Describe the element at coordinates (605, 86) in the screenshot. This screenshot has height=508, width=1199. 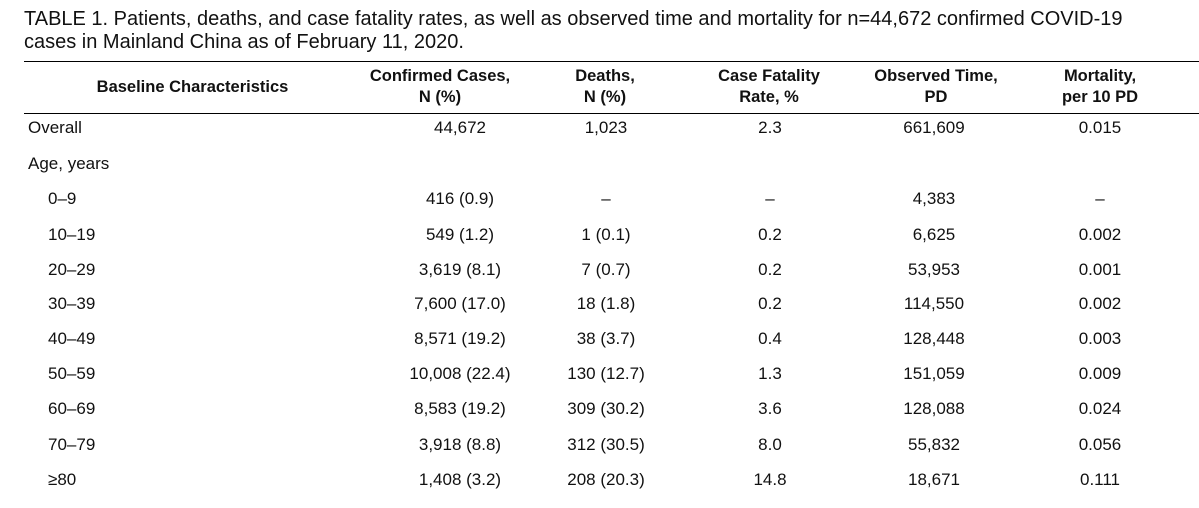
I see `header-deaths: Deaths, N (%)` at that location.